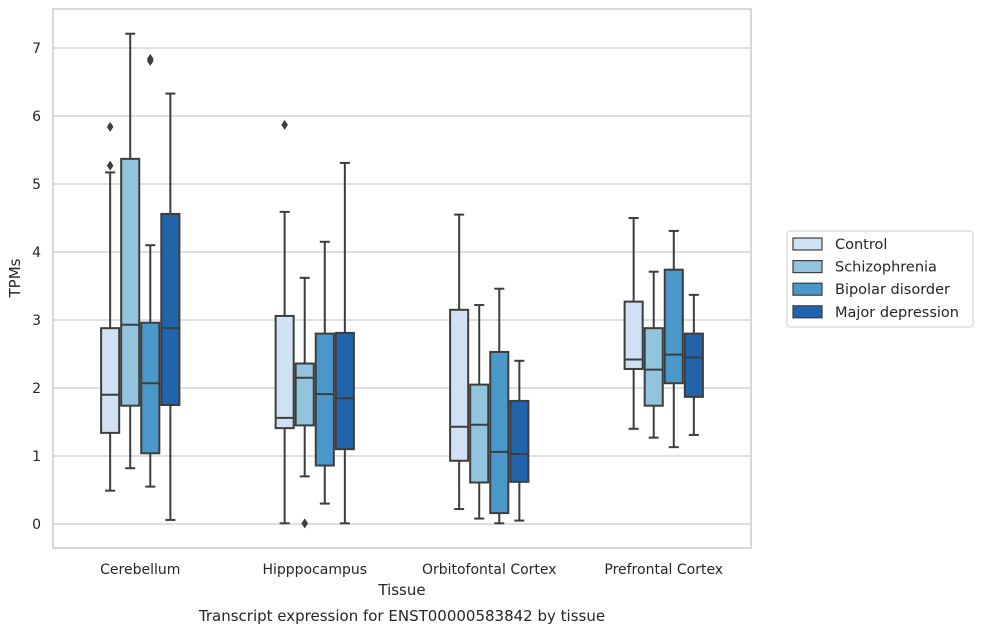 This screenshot has width=983, height=634. Describe the element at coordinates (15, 278) in the screenshot. I see `y-axis-label: TPMs` at that location.